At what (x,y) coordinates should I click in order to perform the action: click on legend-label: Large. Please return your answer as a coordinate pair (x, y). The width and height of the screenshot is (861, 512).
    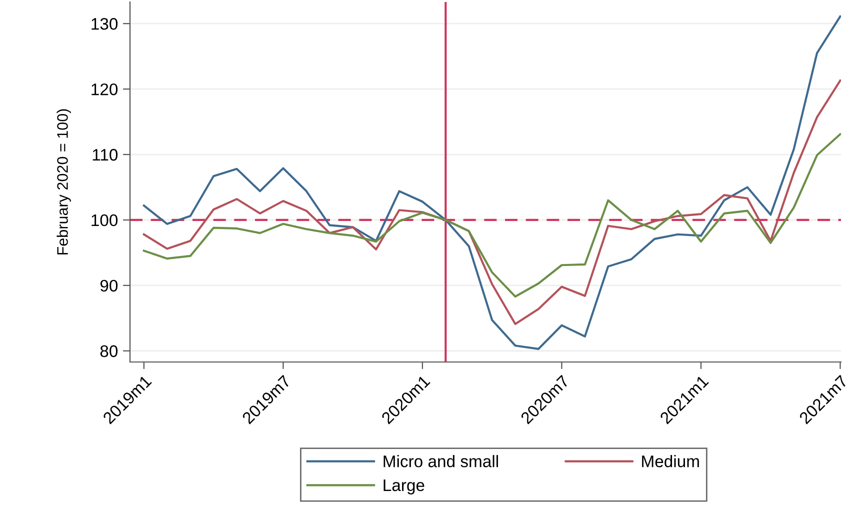
    Looking at the image, I should click on (404, 487).